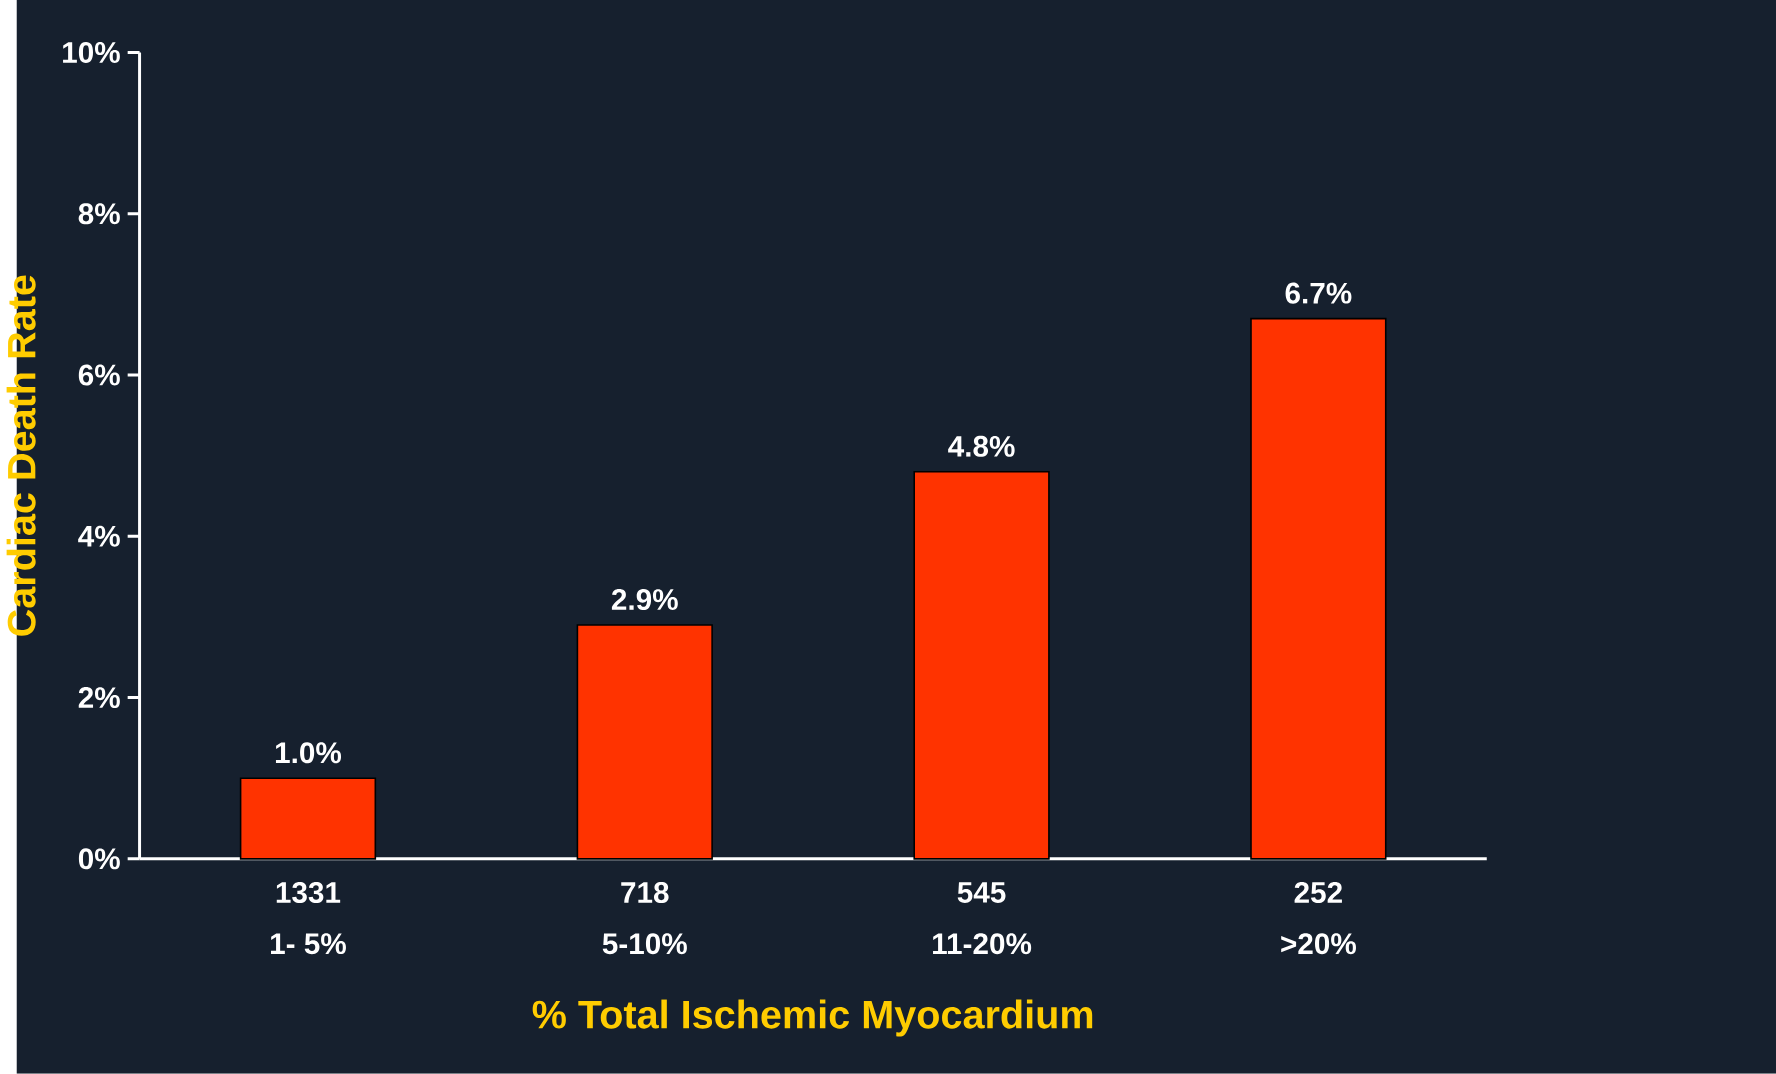 This screenshot has width=1776, height=1074. What do you see at coordinates (308, 753) in the screenshot?
I see `data-label: 1.0%` at bounding box center [308, 753].